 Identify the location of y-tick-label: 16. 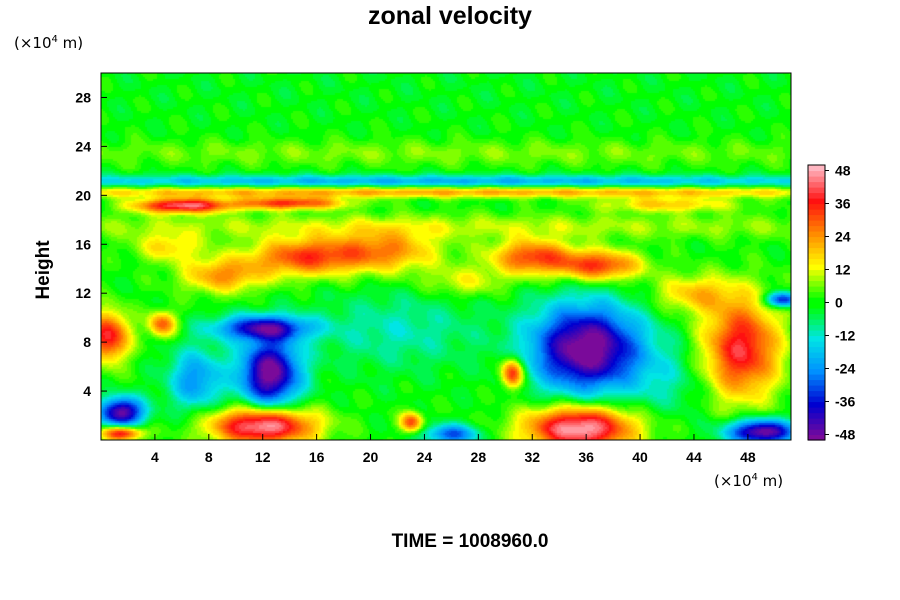
(83, 244).